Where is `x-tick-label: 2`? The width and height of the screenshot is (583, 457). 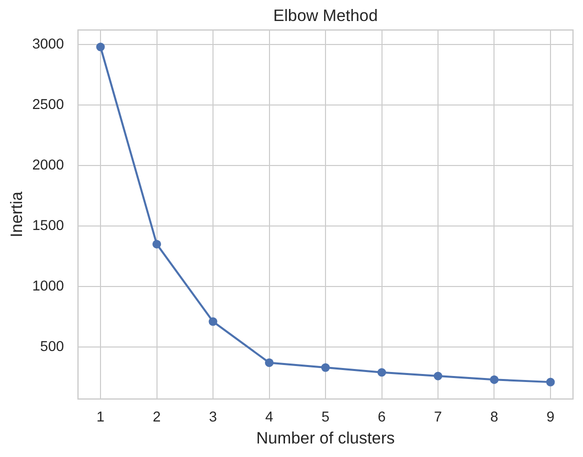
x-tick-label: 2 is located at coordinates (156, 418).